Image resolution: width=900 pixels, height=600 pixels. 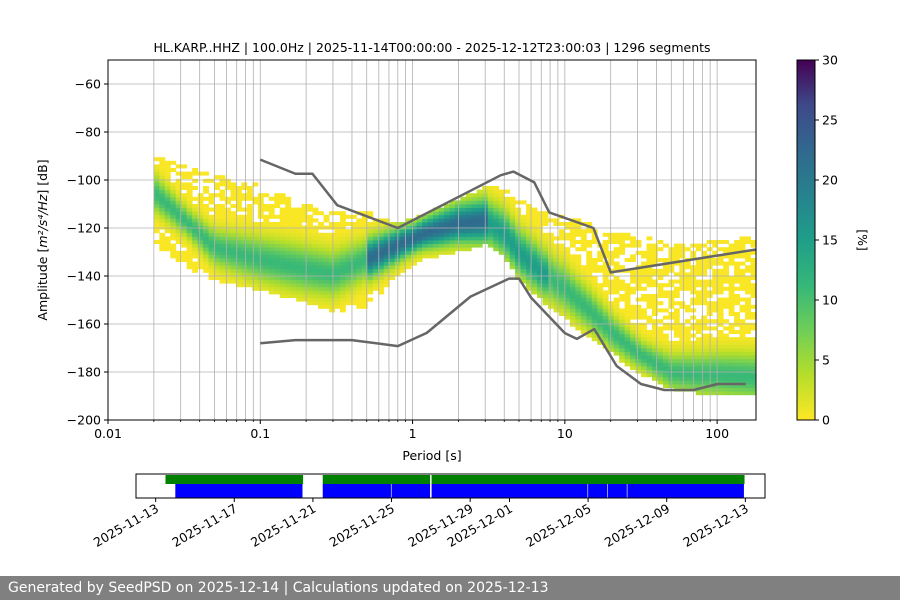 What do you see at coordinates (830, 180) in the screenshot?
I see `colorbar-tick-label: 20` at bounding box center [830, 180].